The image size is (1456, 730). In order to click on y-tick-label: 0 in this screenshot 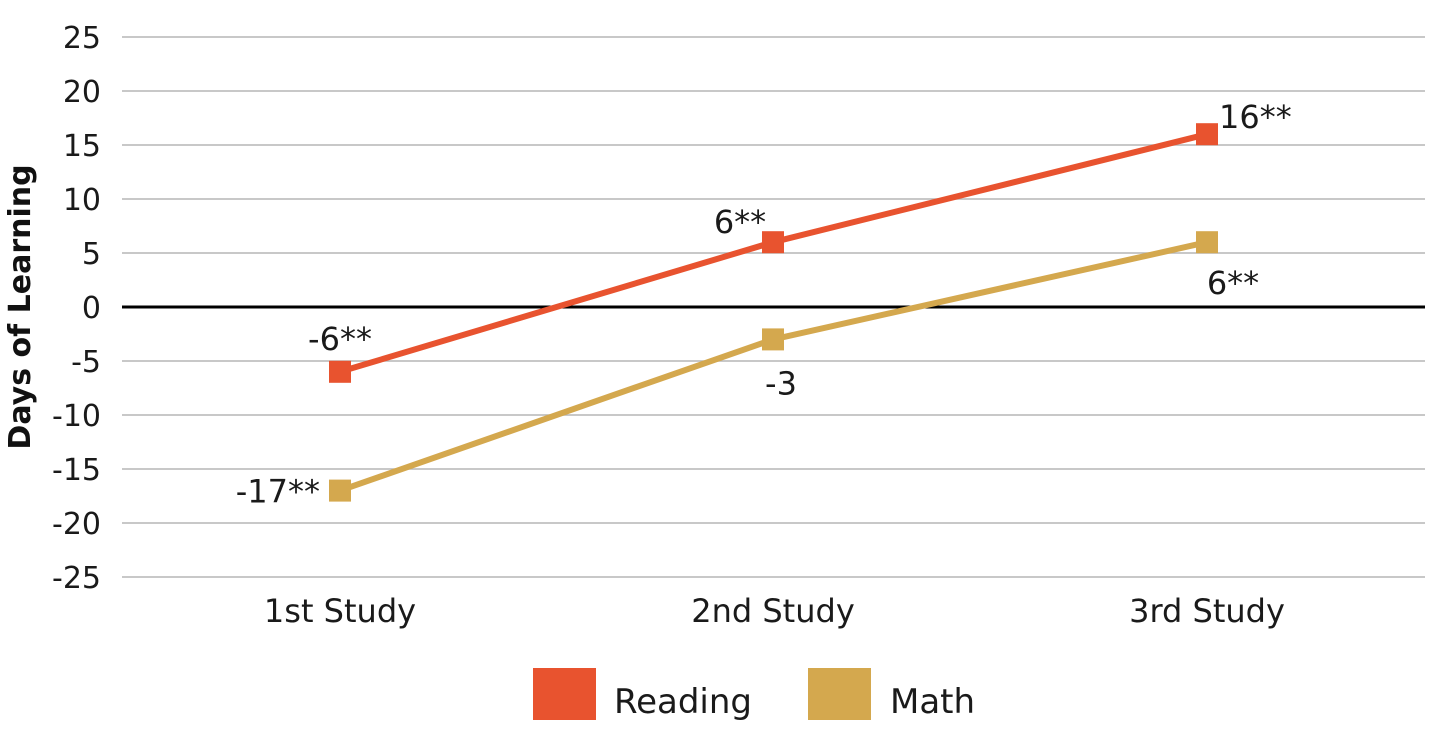, I will do `click(91, 308)`.